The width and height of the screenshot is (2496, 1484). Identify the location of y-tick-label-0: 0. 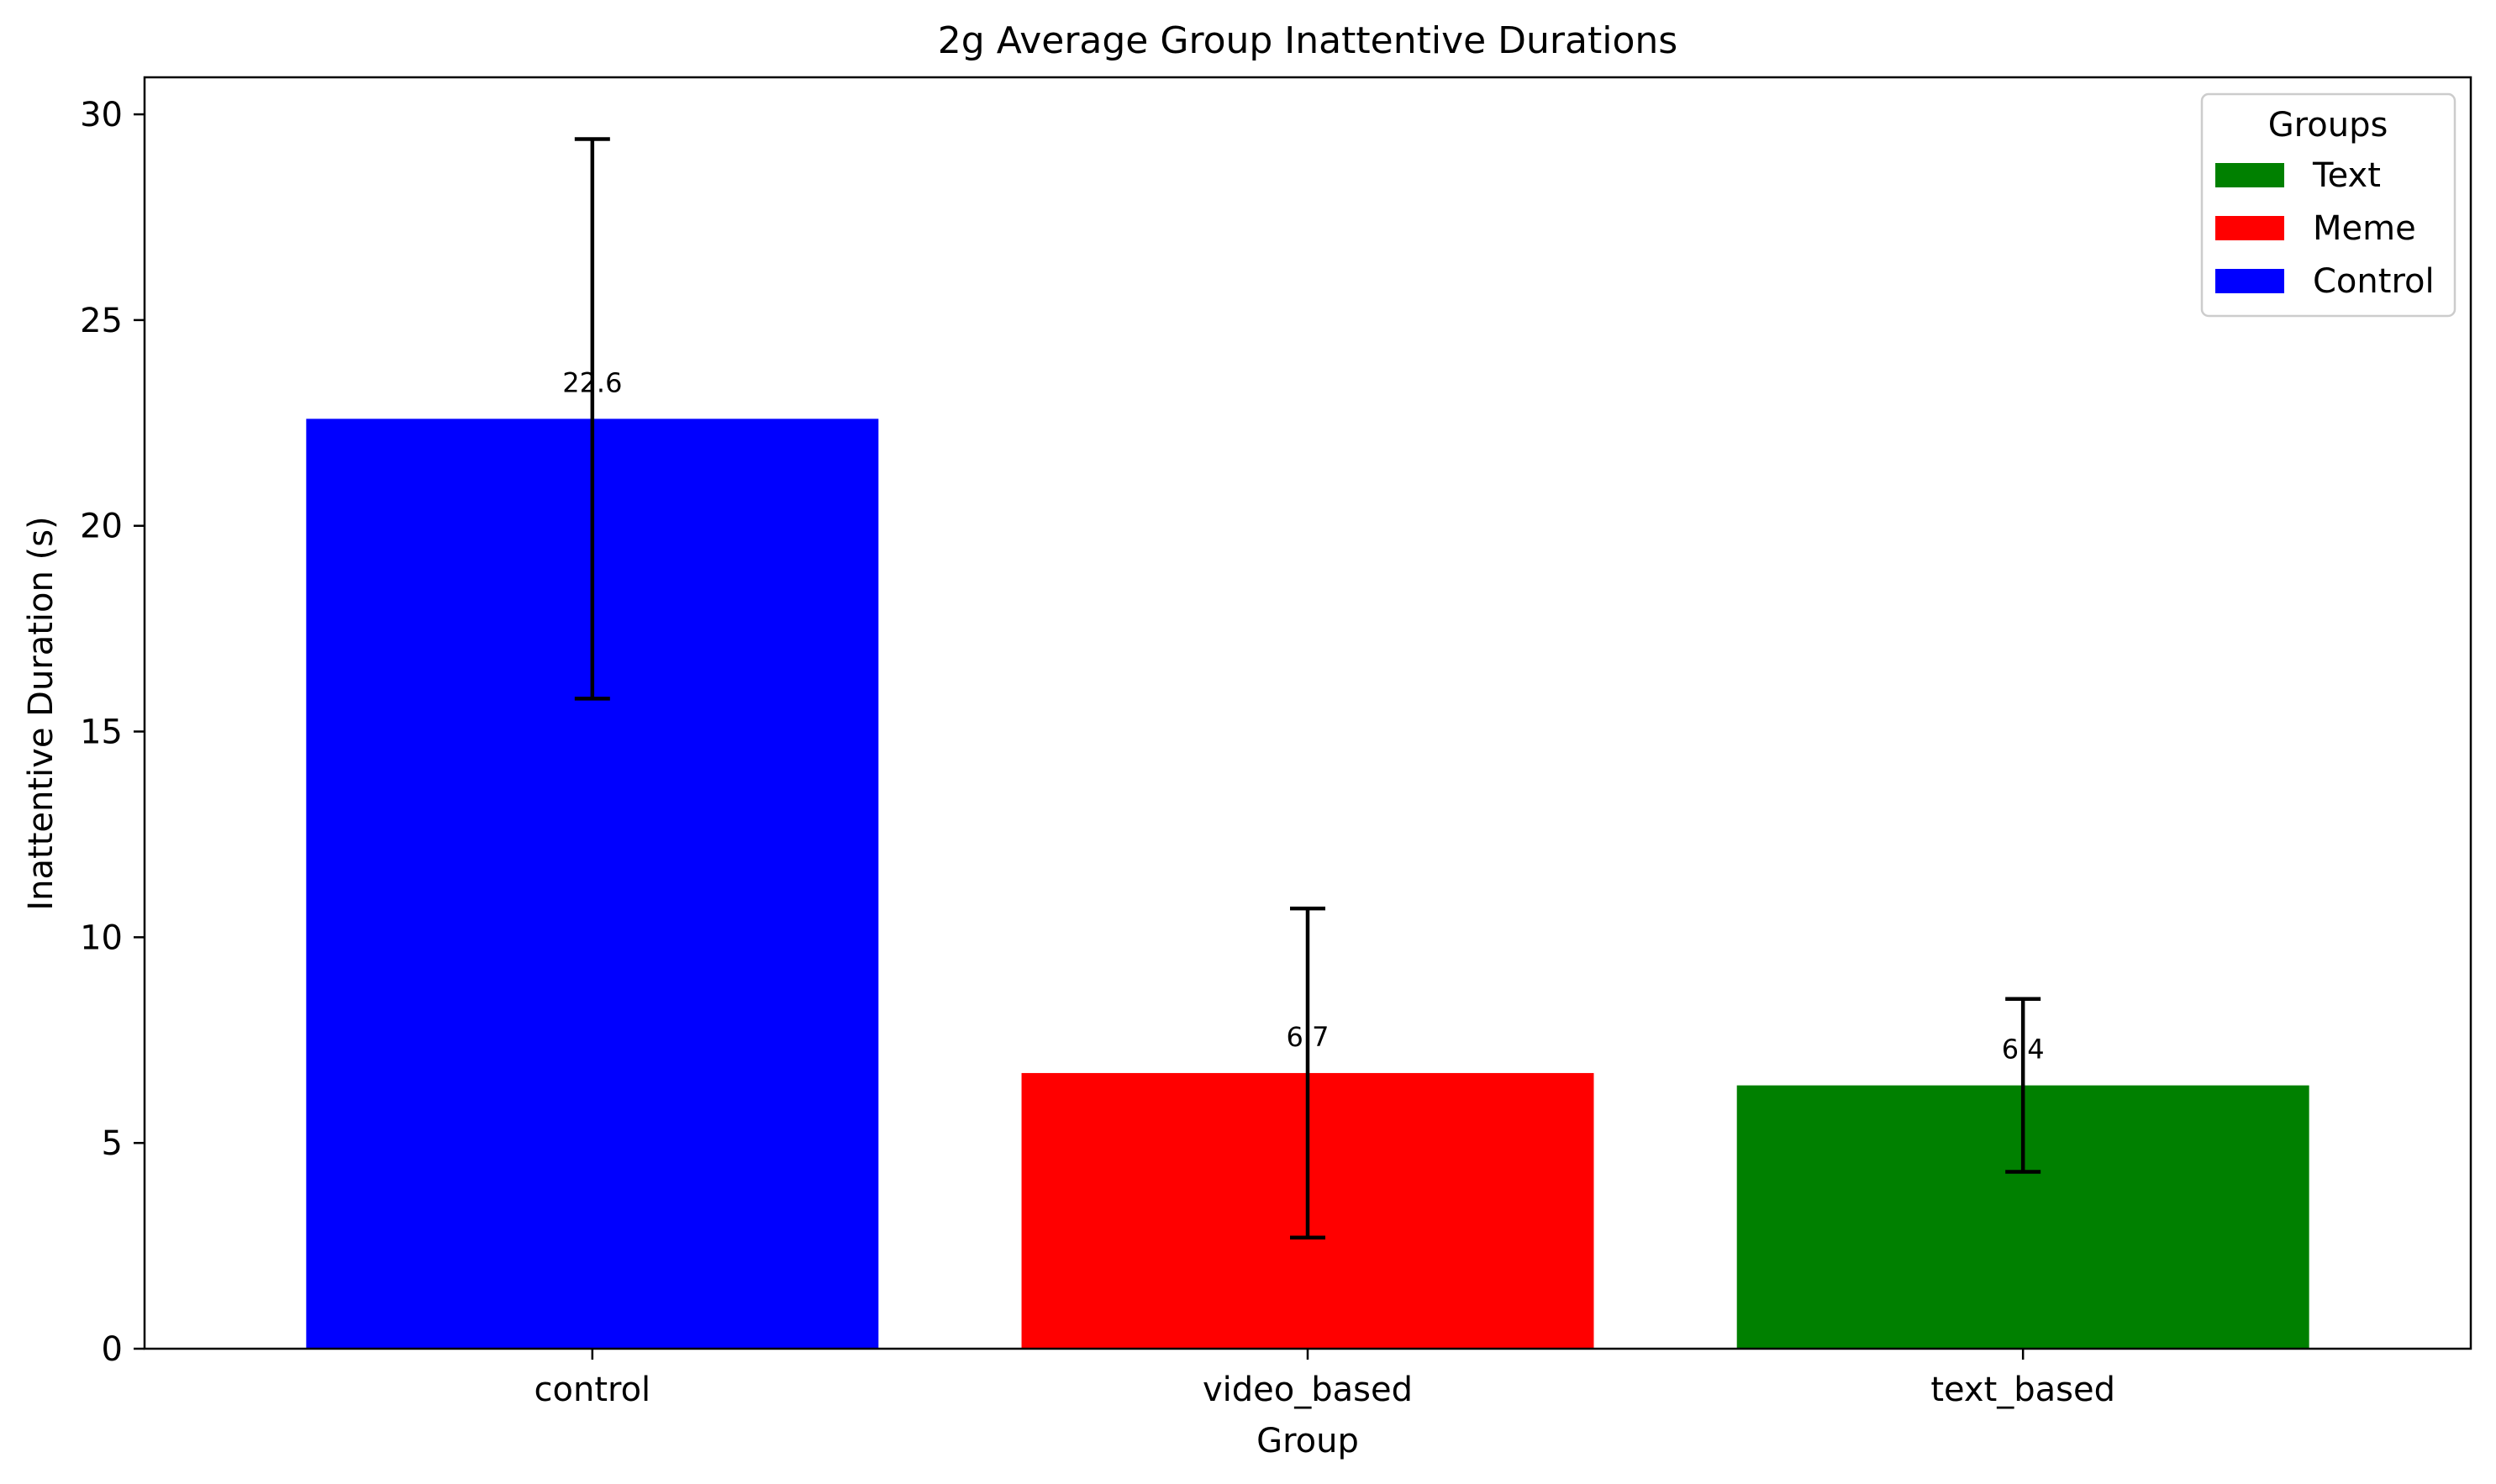
(113, 1349).